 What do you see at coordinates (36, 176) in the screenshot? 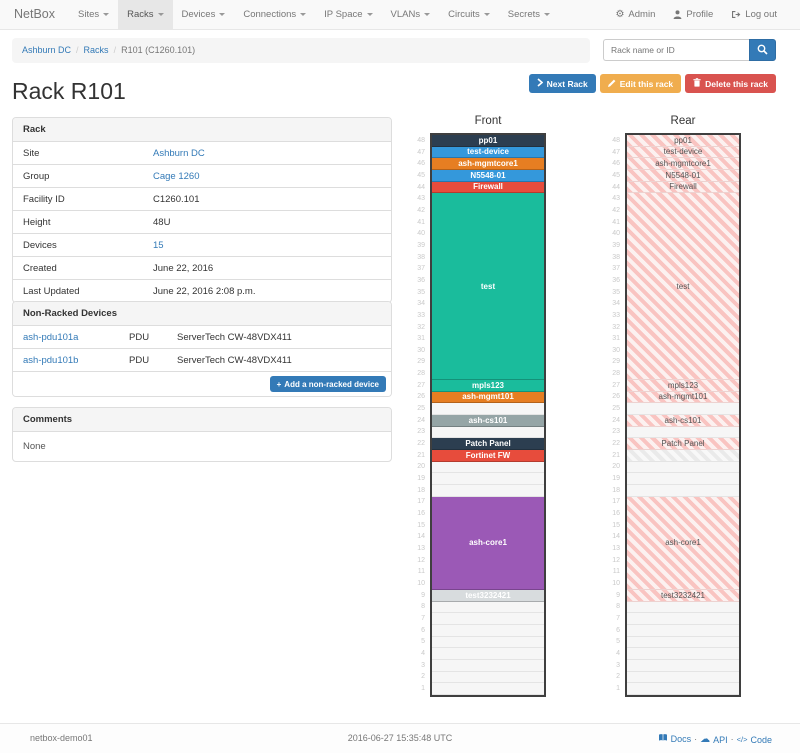
I see `attr-label: Group` at bounding box center [36, 176].